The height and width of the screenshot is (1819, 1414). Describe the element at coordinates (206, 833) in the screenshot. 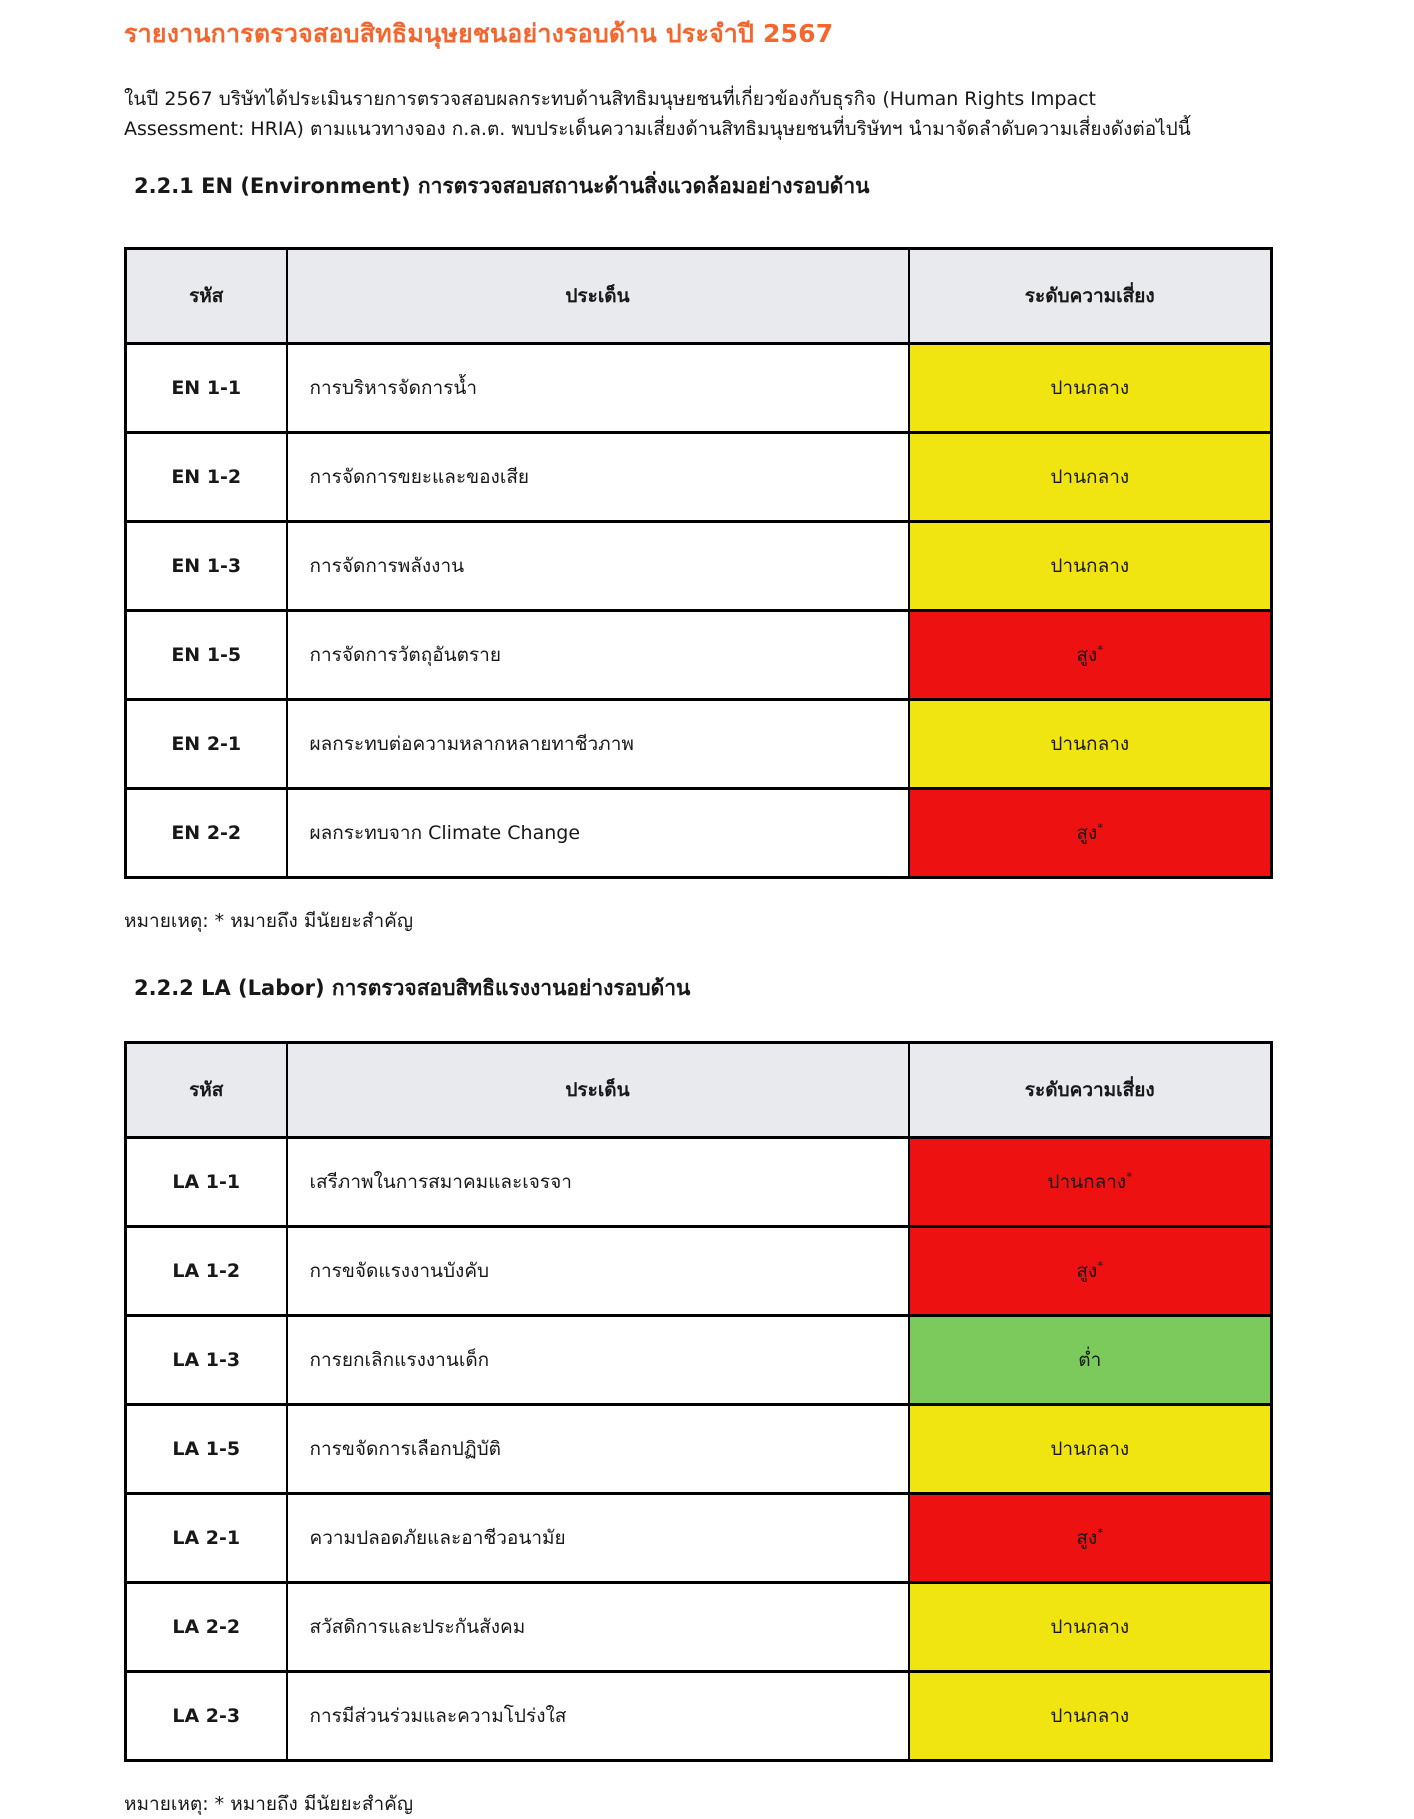

I see `risk-code: EN 2-2` at that location.